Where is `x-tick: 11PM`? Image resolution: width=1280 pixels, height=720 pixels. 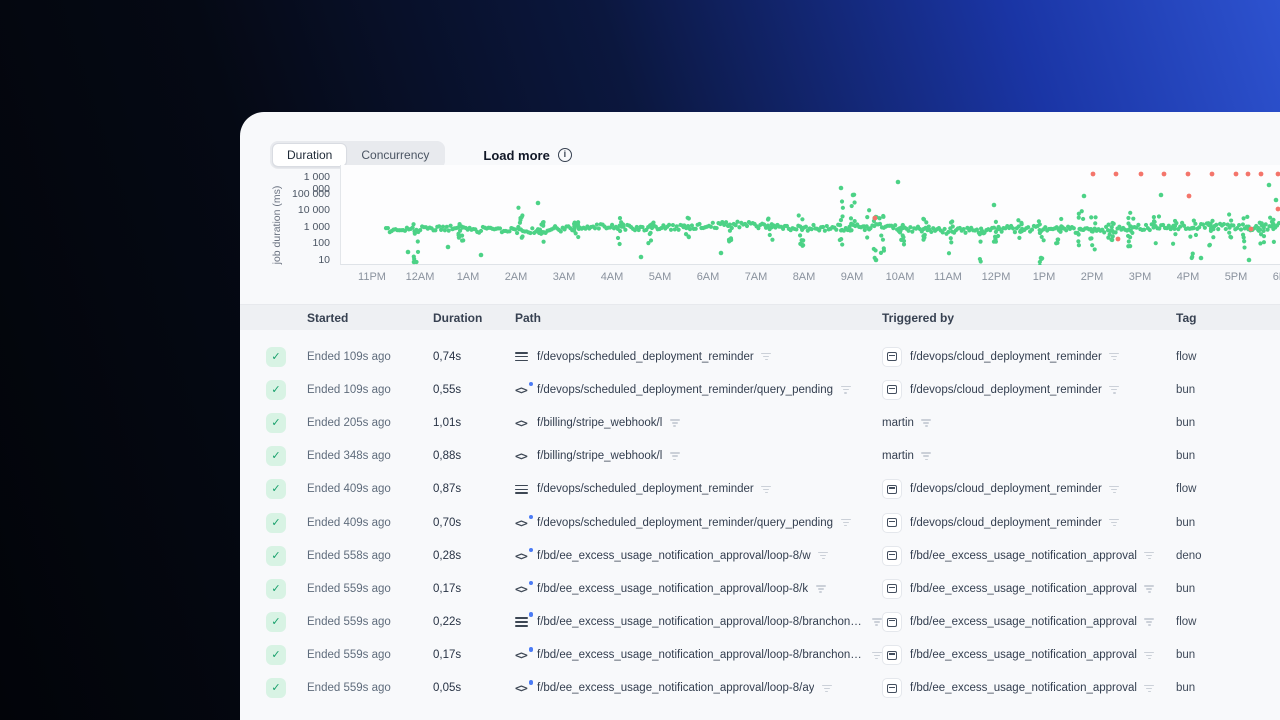 x-tick: 11PM is located at coordinates (372, 277).